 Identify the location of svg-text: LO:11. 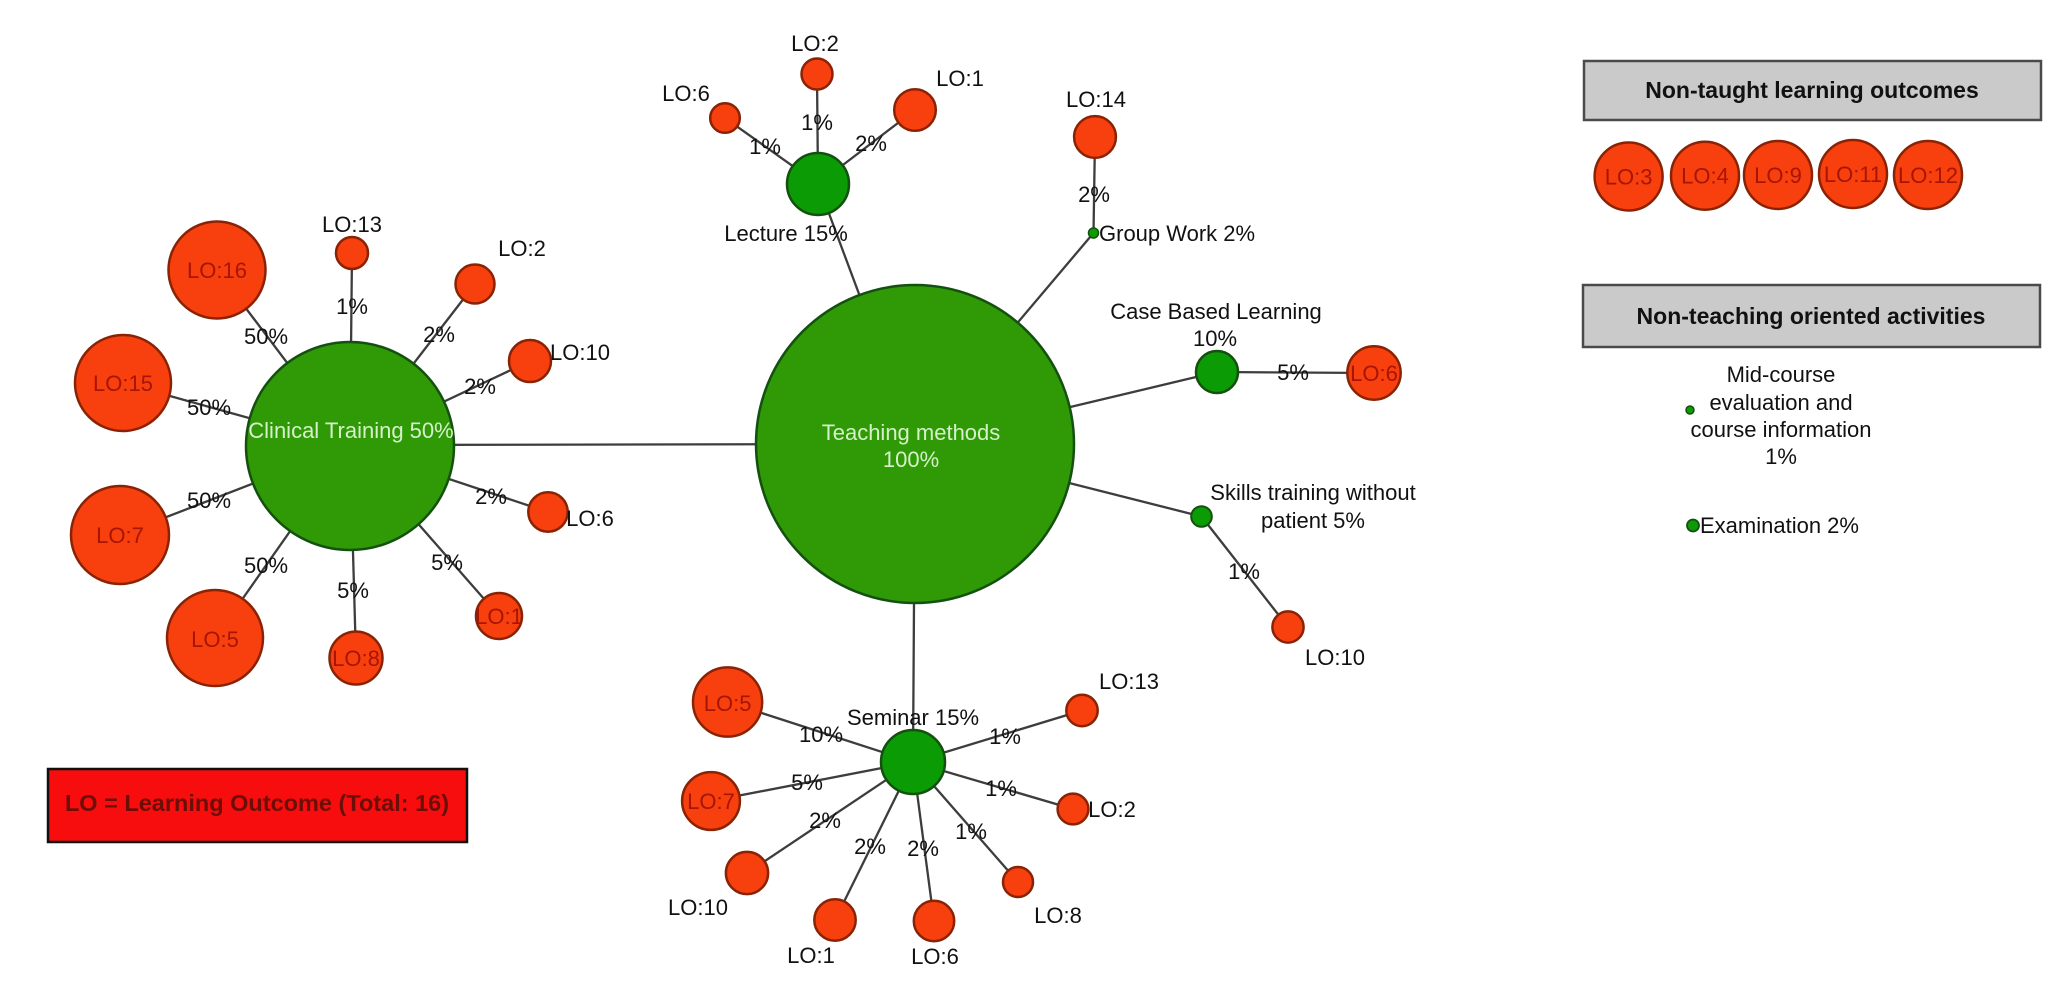
(1853, 174).